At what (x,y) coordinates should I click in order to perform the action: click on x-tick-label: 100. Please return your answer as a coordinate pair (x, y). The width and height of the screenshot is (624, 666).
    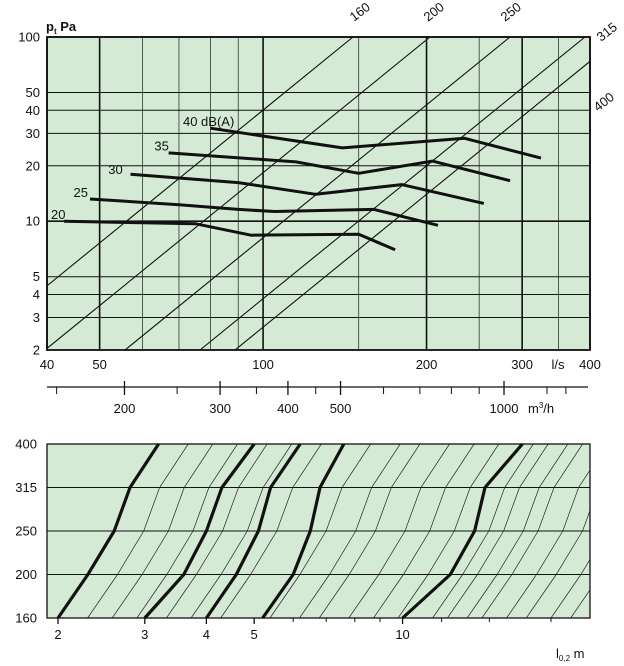
    Looking at the image, I should click on (263, 364).